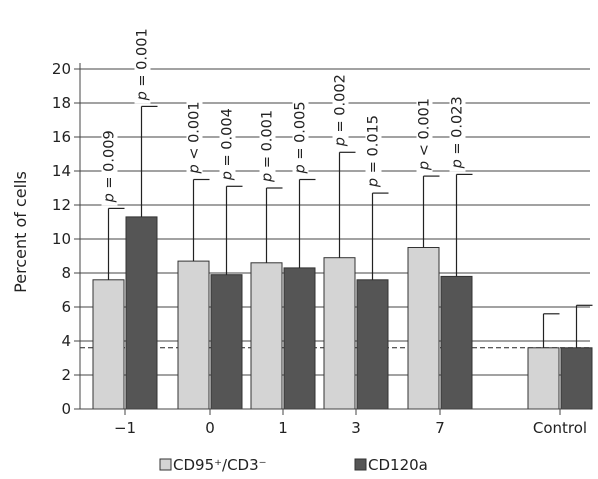 The height and width of the screenshot is (479, 598). Describe the element at coordinates (66, 341) in the screenshot. I see `y-tick-label: 4` at that location.